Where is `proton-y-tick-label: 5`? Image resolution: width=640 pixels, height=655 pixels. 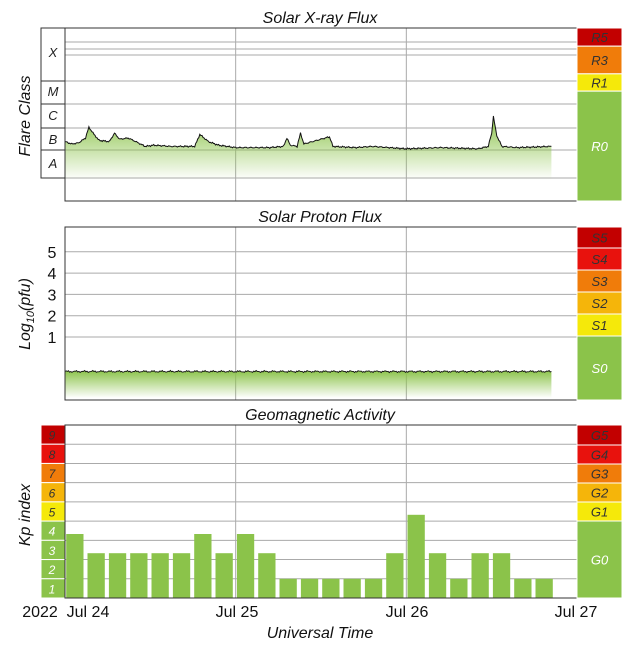 proton-y-tick-label: 5 is located at coordinates (52, 253).